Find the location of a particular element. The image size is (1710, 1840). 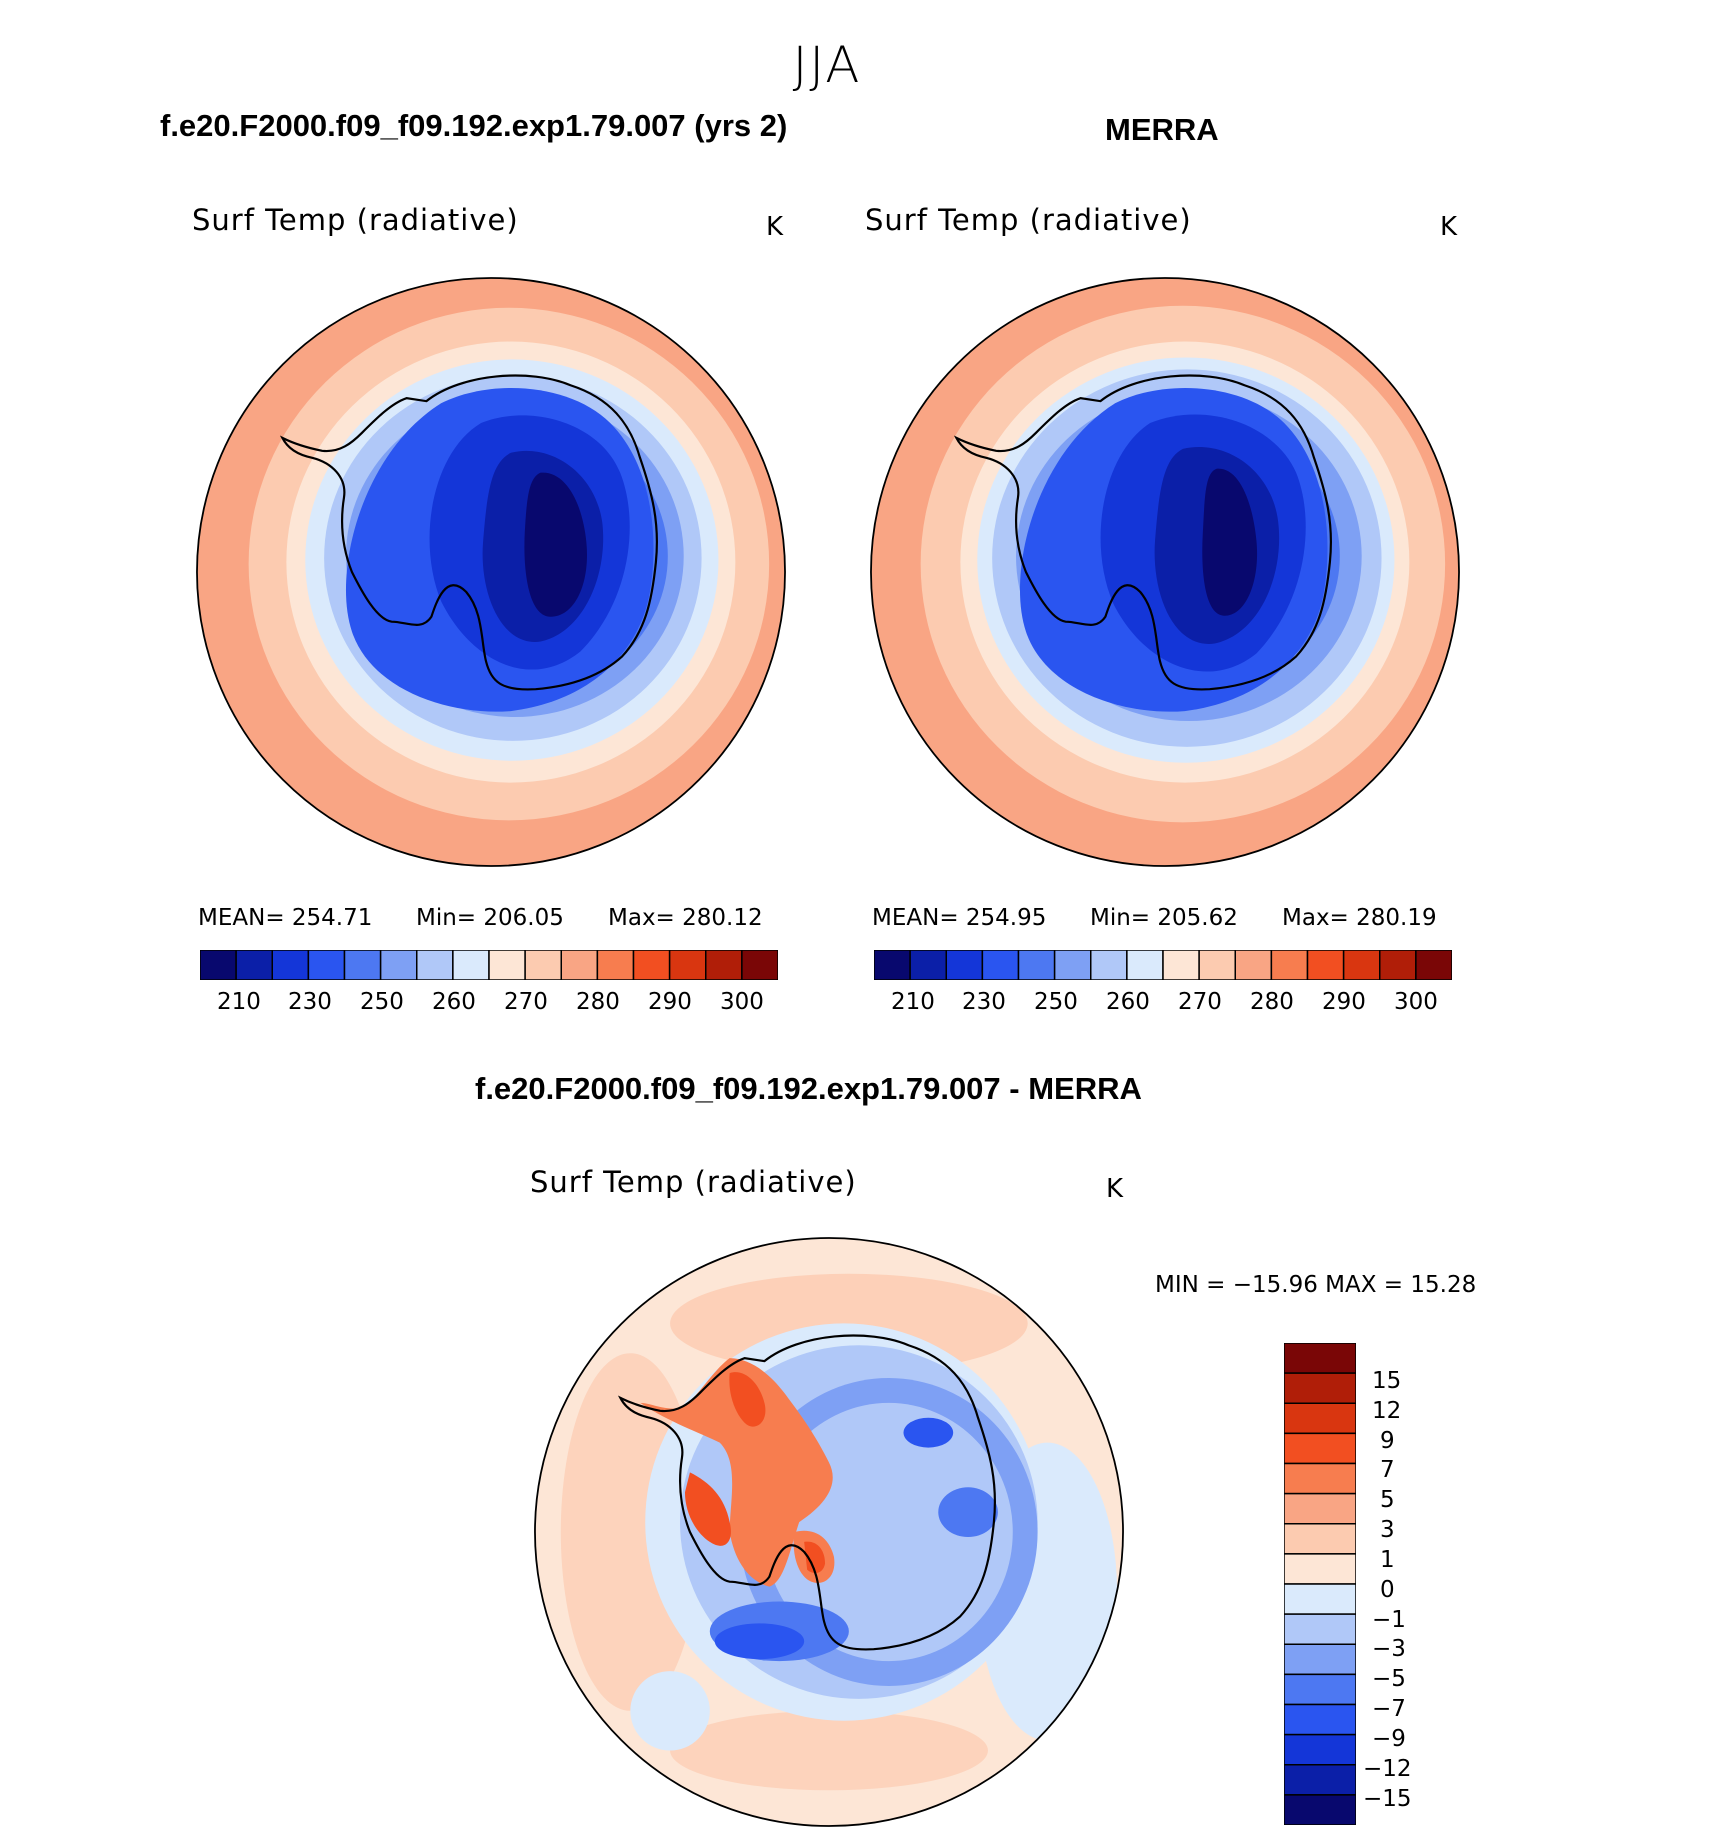

merra-mean-stat: MEAN= 254.95 is located at coordinates (959, 918).